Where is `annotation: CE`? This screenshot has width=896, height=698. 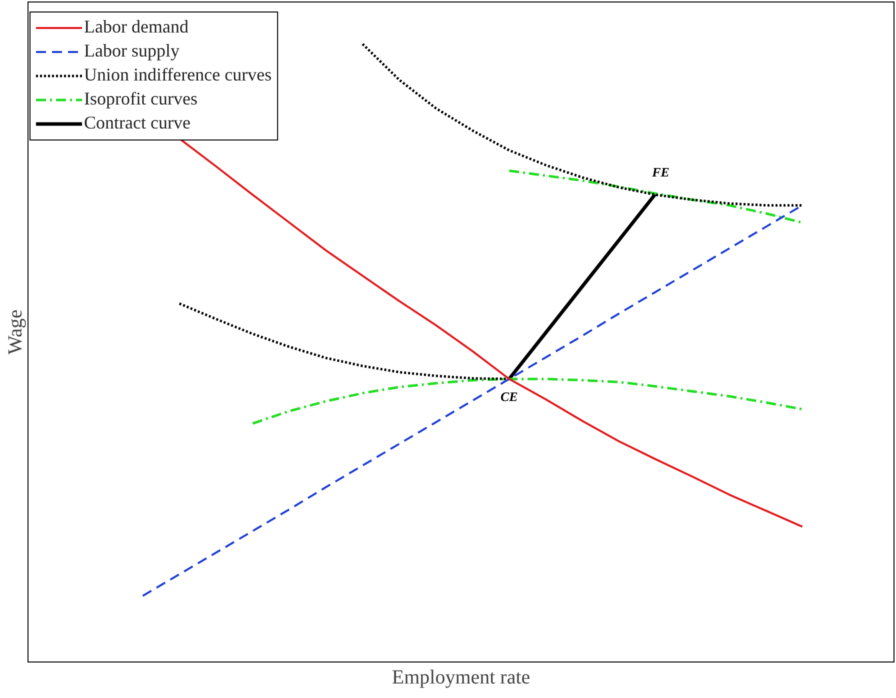 annotation: CE is located at coordinates (509, 396).